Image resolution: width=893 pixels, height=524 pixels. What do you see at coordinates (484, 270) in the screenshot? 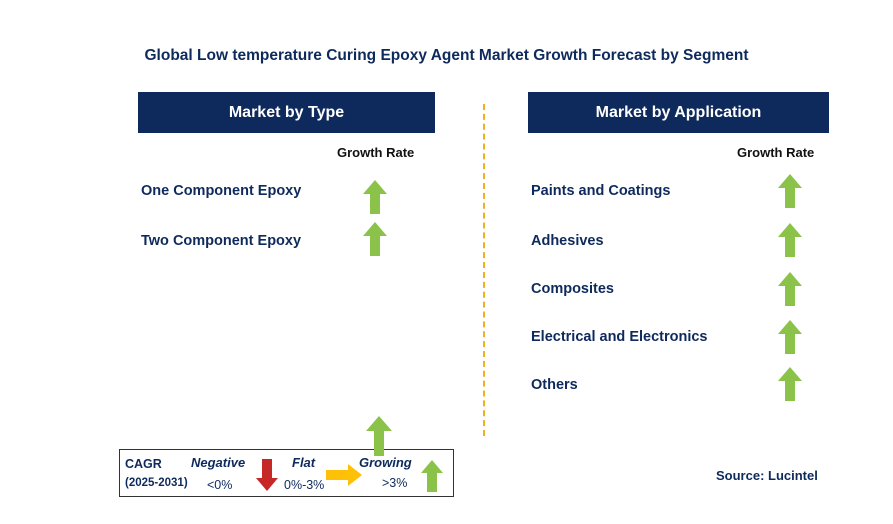
I see `panel-divider` at bounding box center [484, 270].